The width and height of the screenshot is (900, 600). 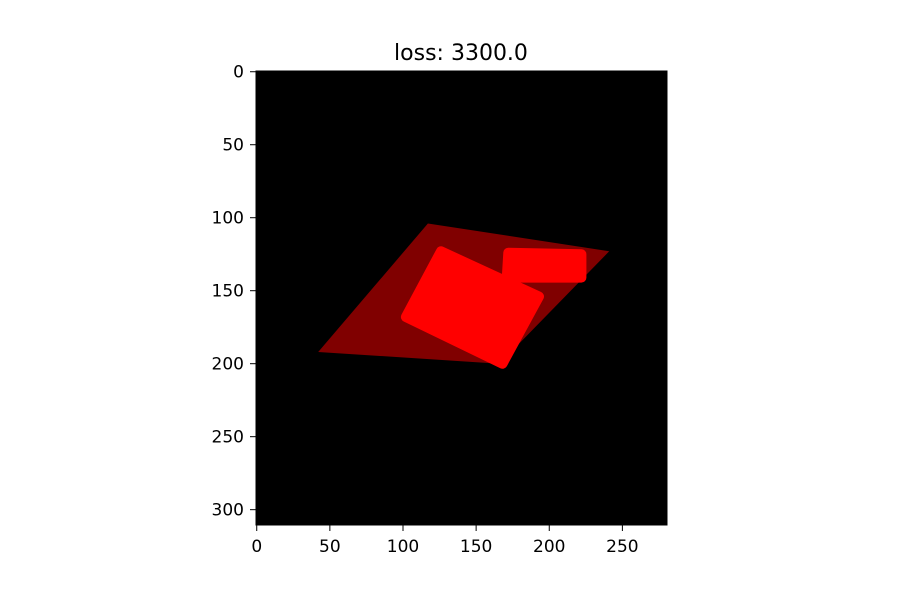 I want to click on y-tick-label: 100, so click(x=228, y=219).